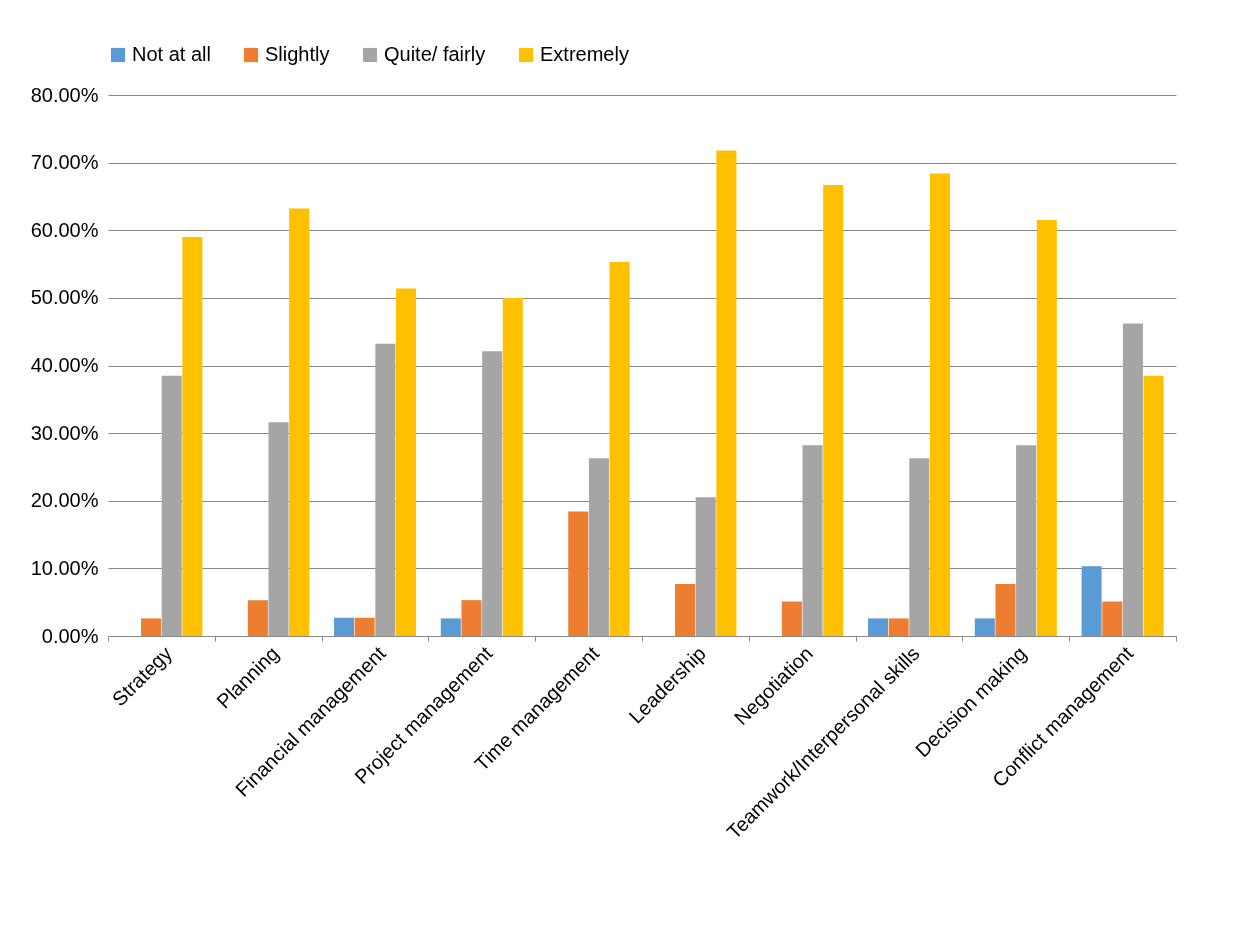 The image size is (1254, 927). I want to click on y-tick-label: 30.00%, so click(64, 432).